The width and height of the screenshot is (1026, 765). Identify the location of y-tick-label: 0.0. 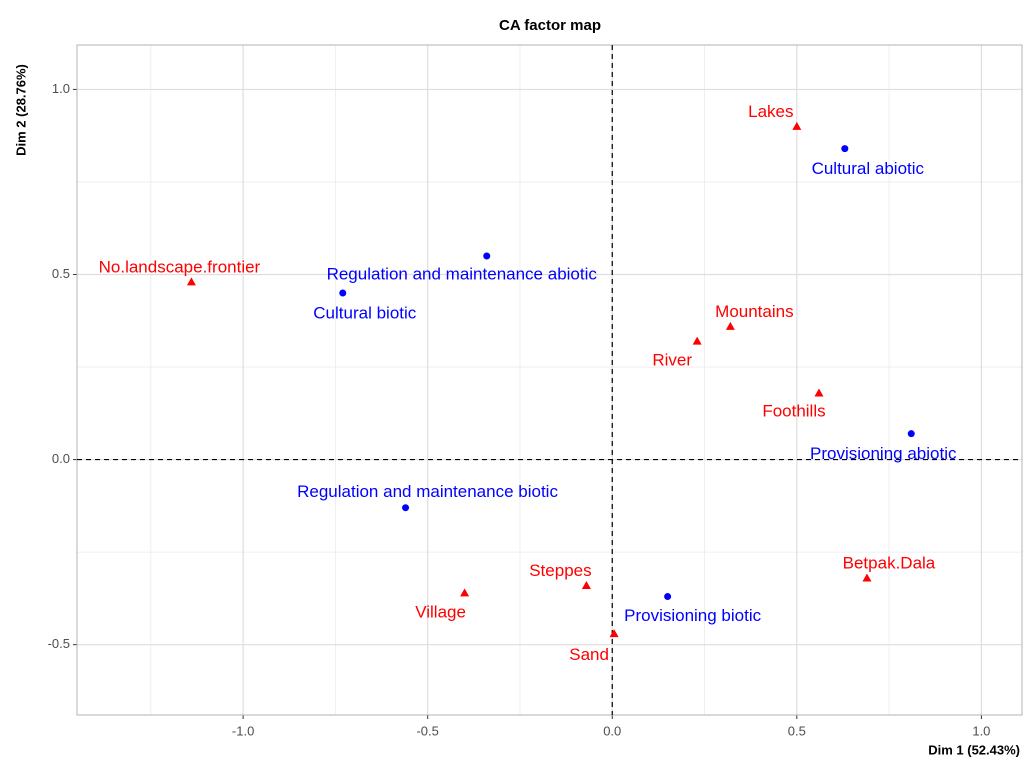
(61, 458).